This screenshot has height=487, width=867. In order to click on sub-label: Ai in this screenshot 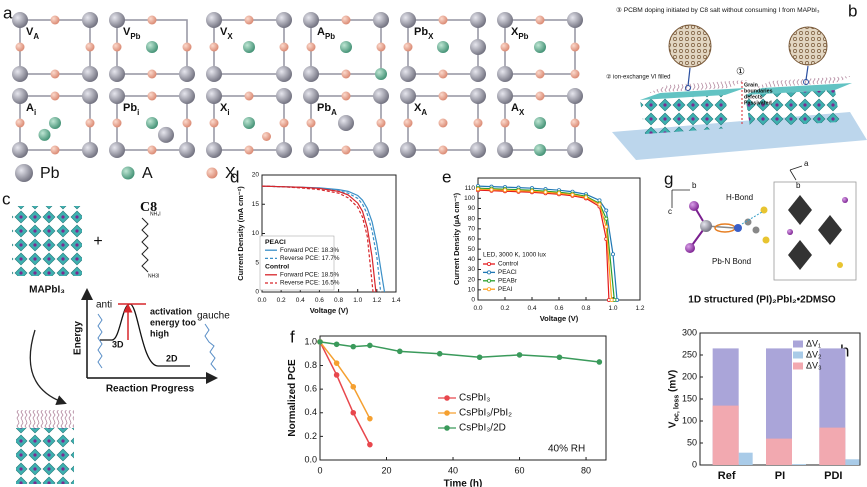, I will do `click(31, 109)`.